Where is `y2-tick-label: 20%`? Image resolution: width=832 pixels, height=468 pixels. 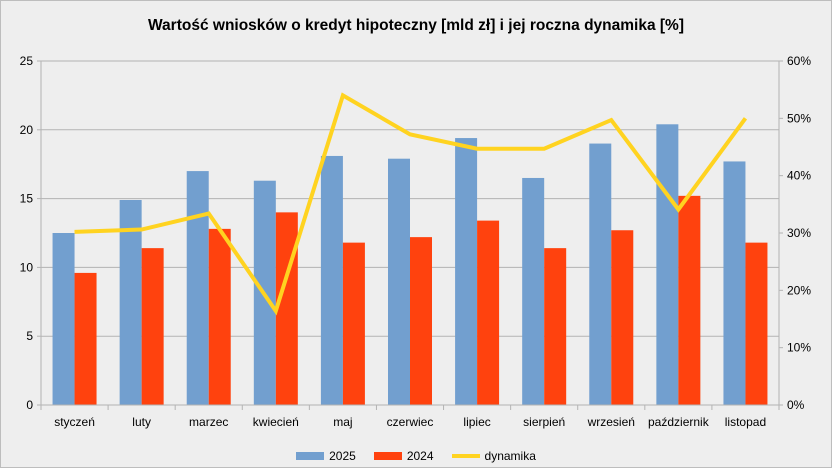
y2-tick-label: 20% is located at coordinates (799, 290).